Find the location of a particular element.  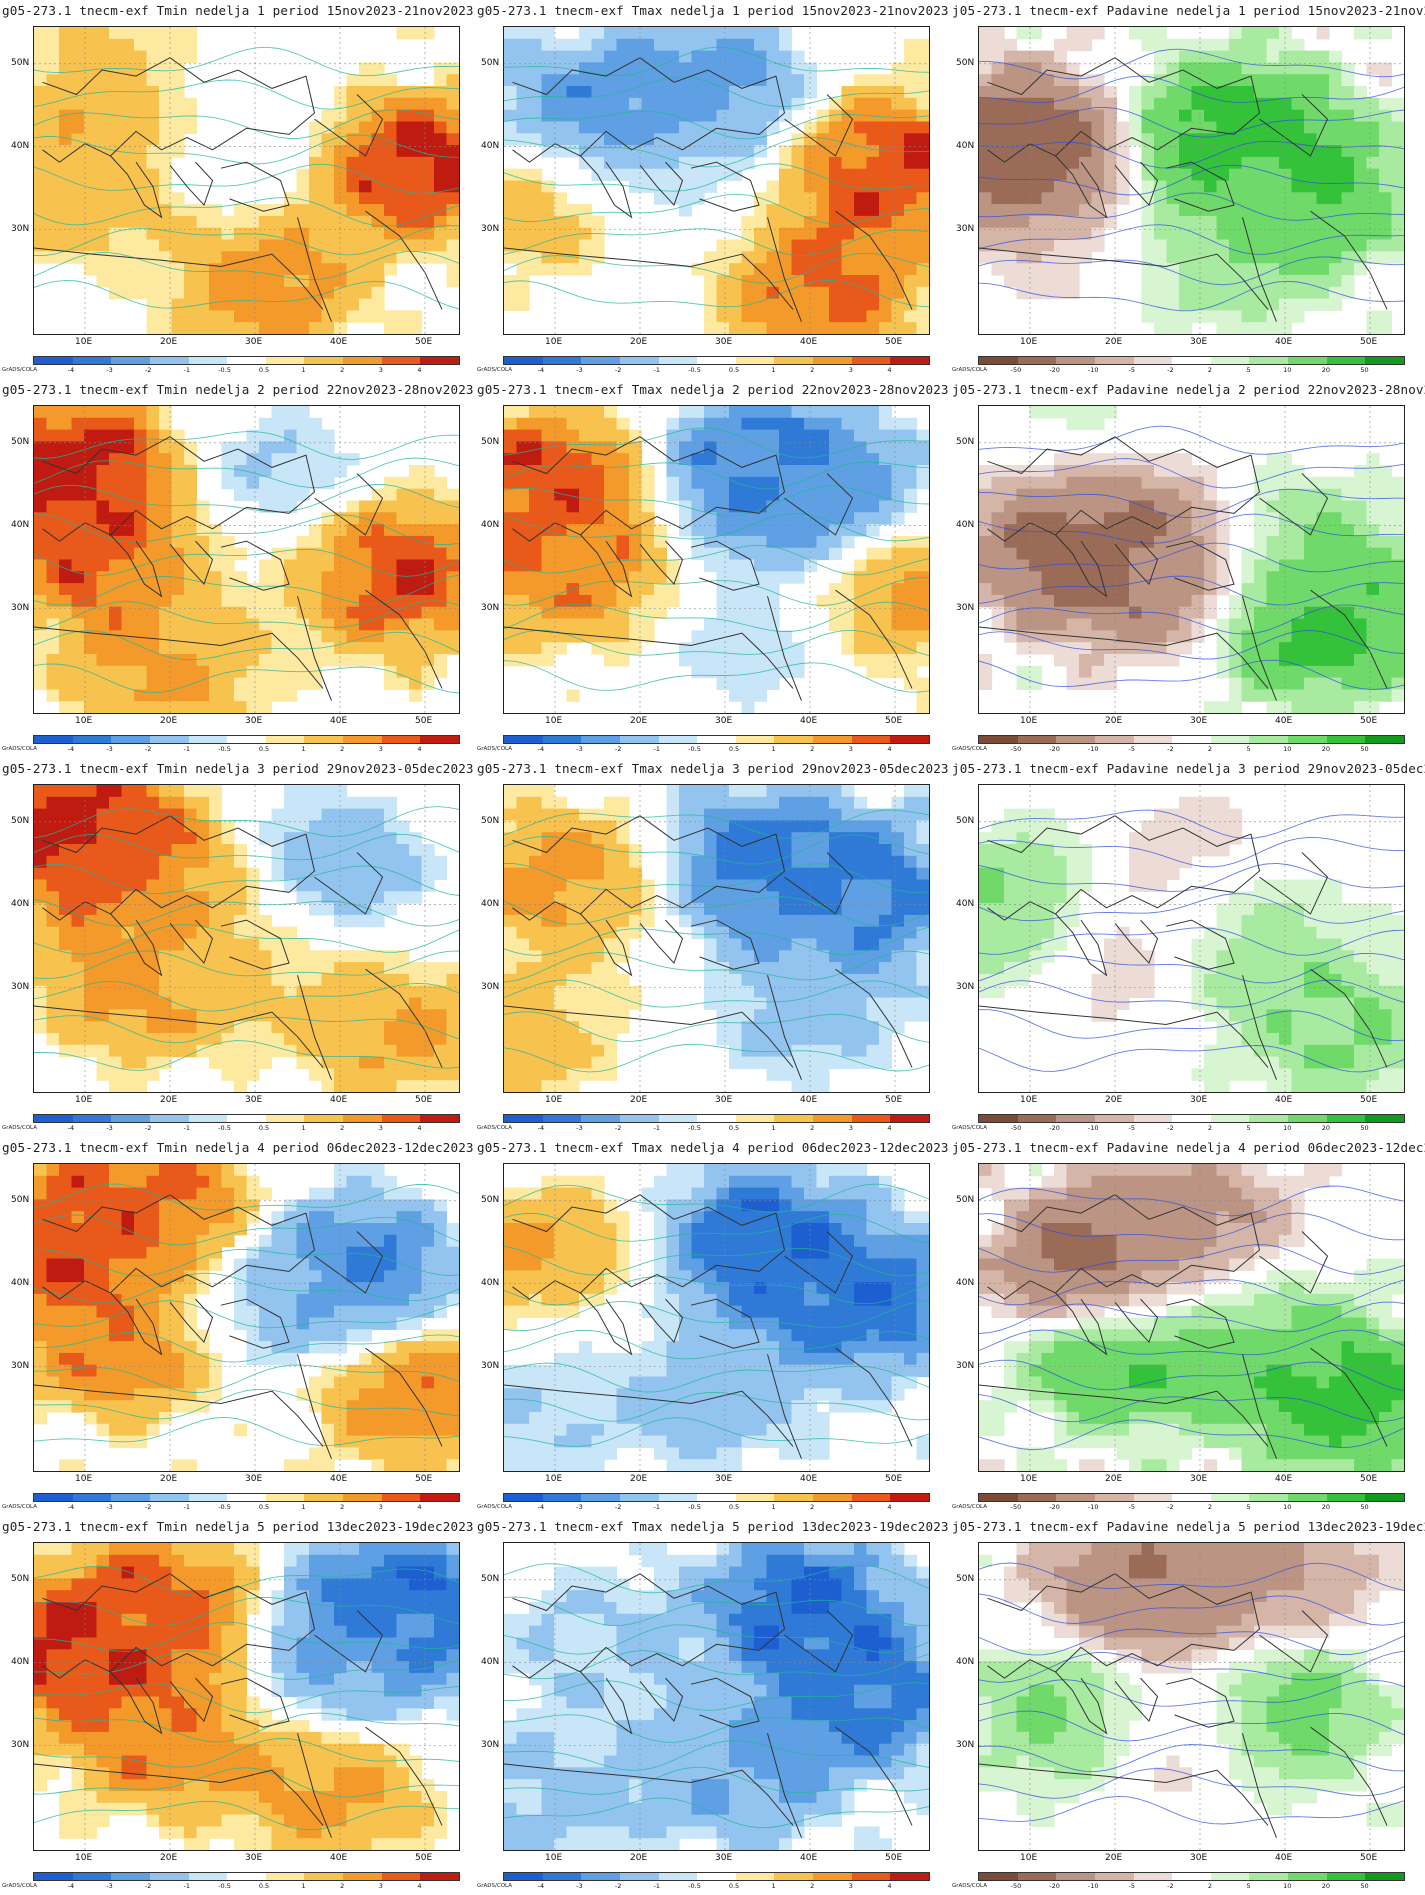

coastline is located at coordinates (1081, 566).